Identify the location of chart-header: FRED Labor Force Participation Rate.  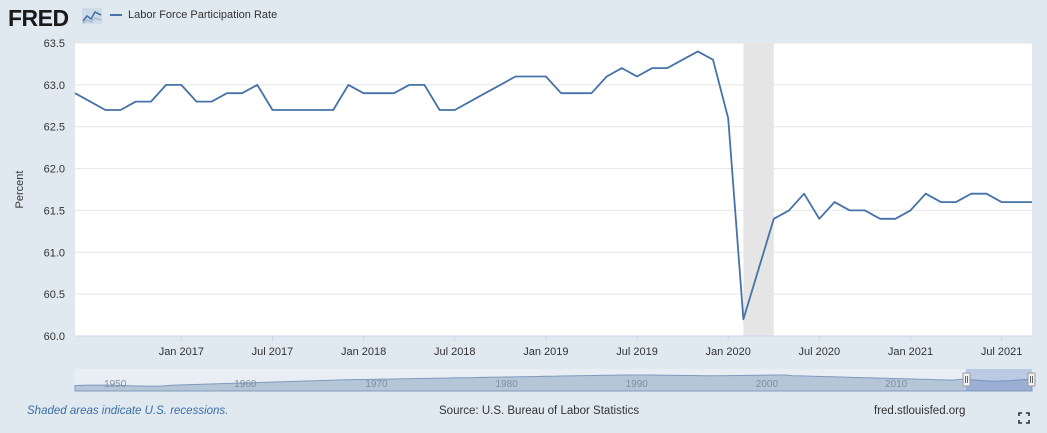
(523, 18).